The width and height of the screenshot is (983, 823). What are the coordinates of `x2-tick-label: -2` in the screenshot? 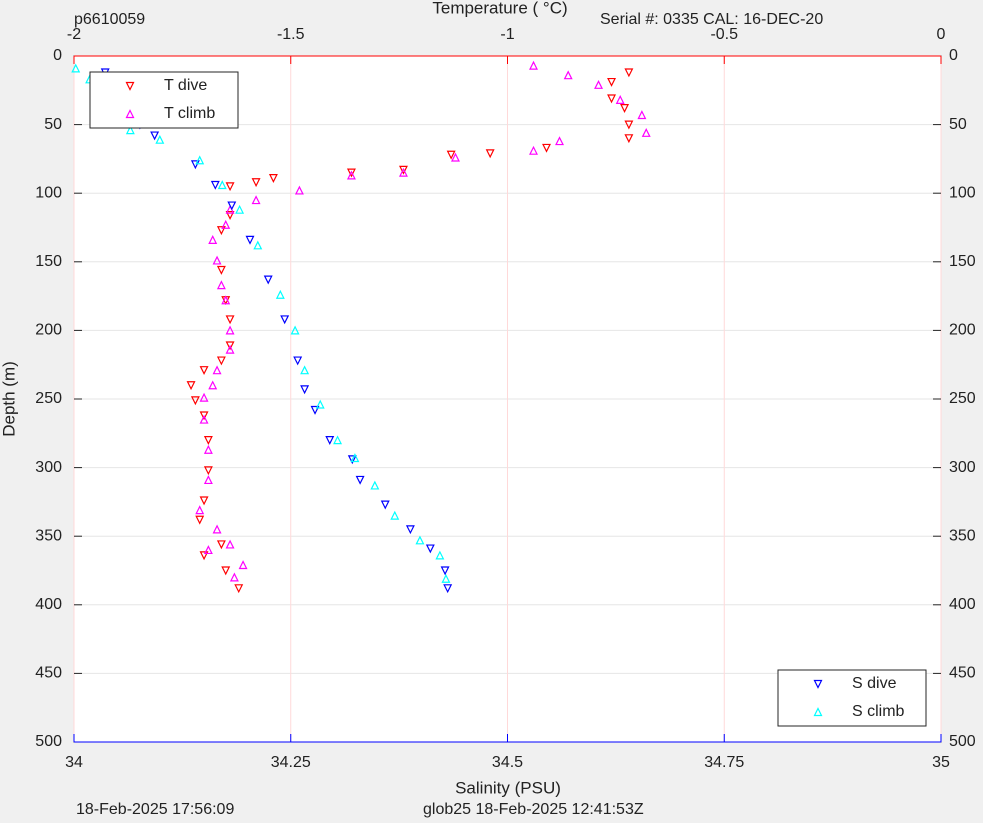 It's located at (74, 34).